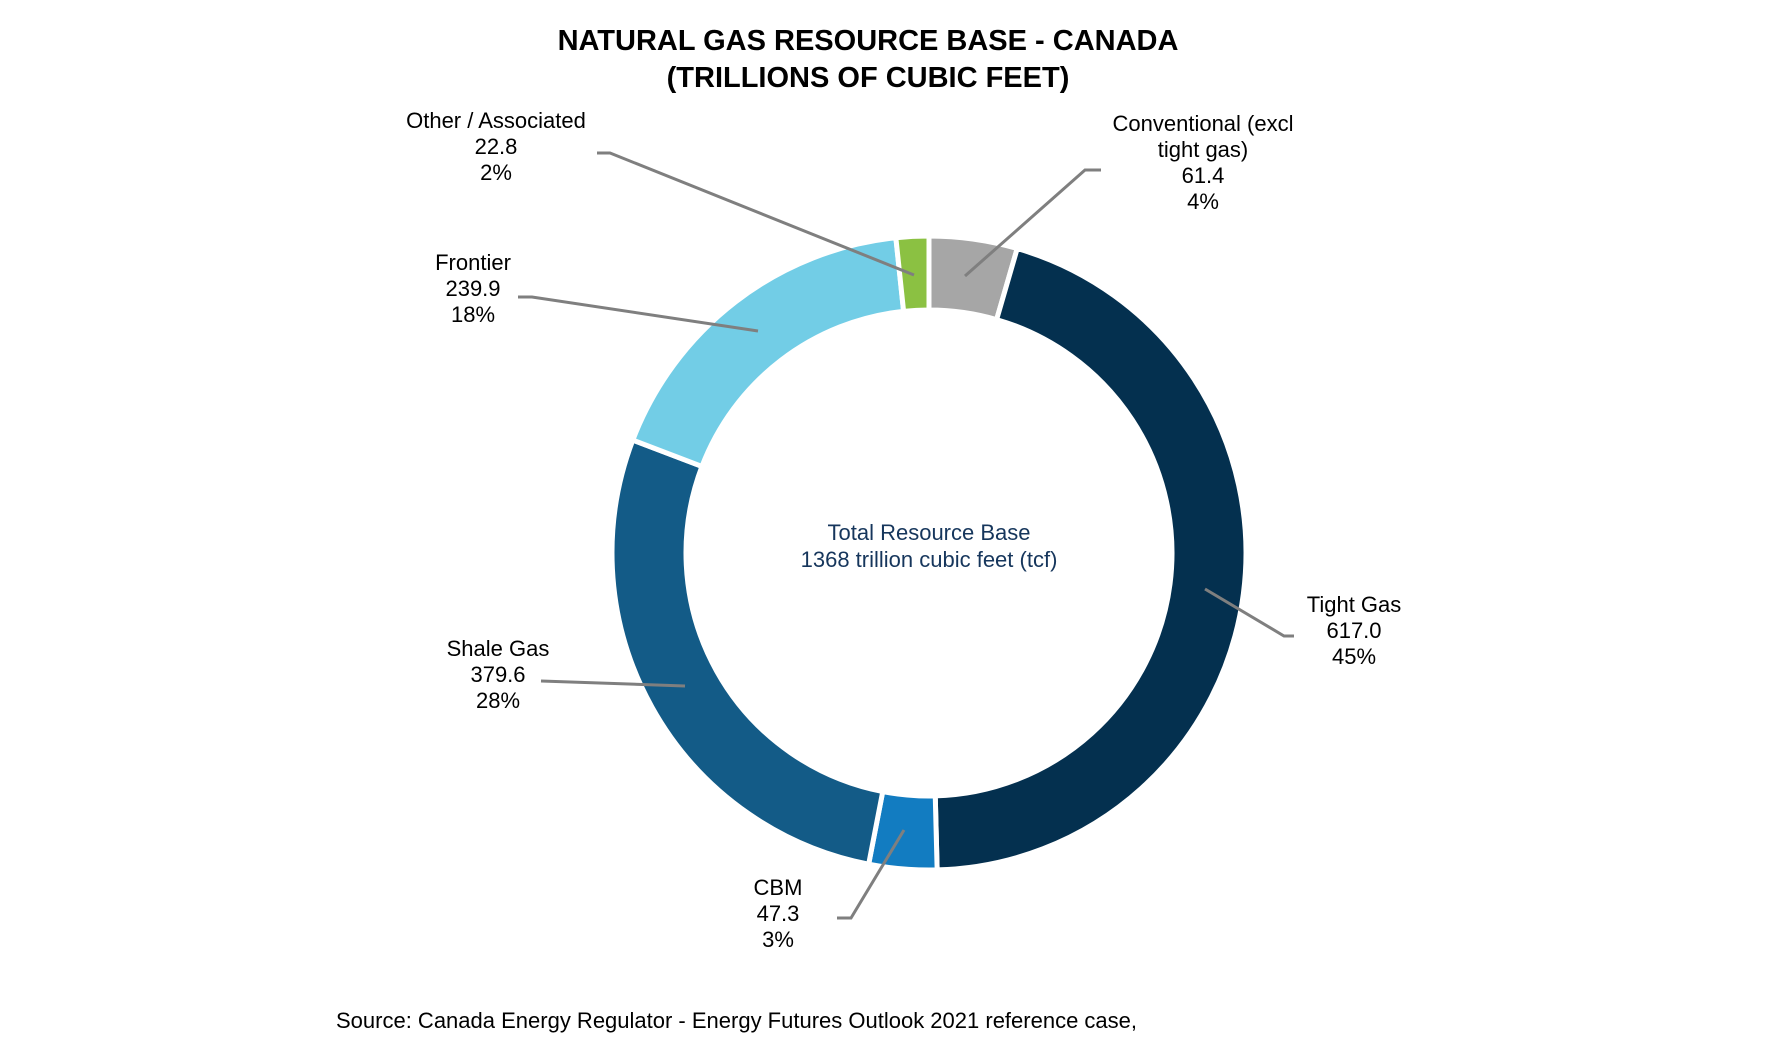 The image size is (1767, 1059). What do you see at coordinates (929, 559) in the screenshot?
I see `center-label-line2: 1368 trillion cubic feet (tcf)` at bounding box center [929, 559].